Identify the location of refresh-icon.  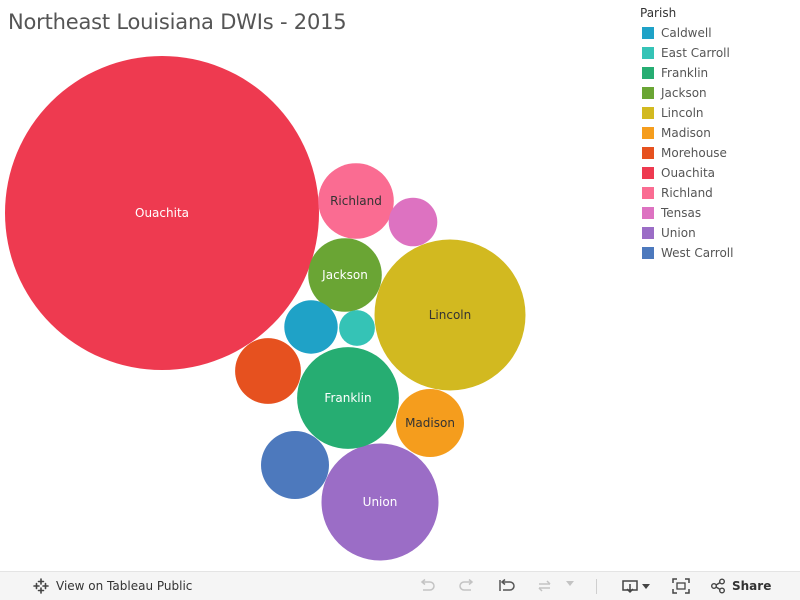
(544, 586).